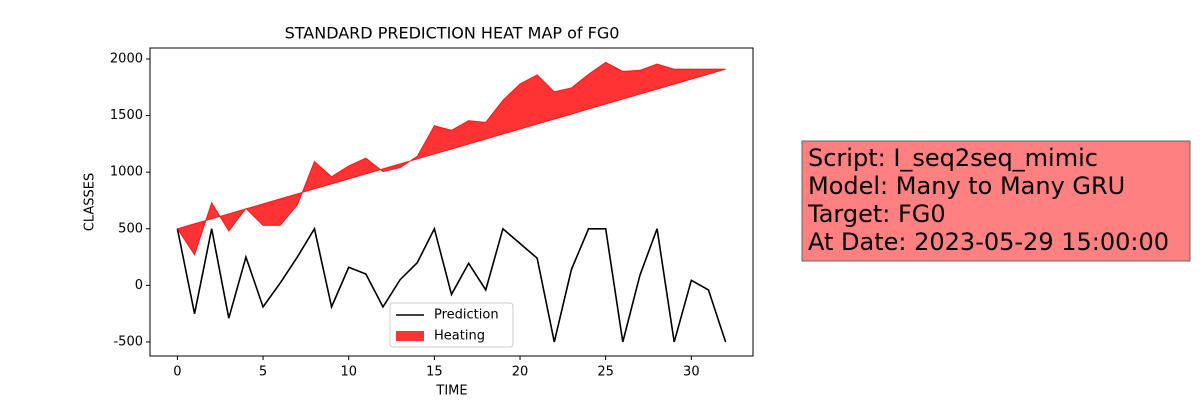  What do you see at coordinates (876, 214) in the screenshot?
I see `annotation-line: Target: FG0` at bounding box center [876, 214].